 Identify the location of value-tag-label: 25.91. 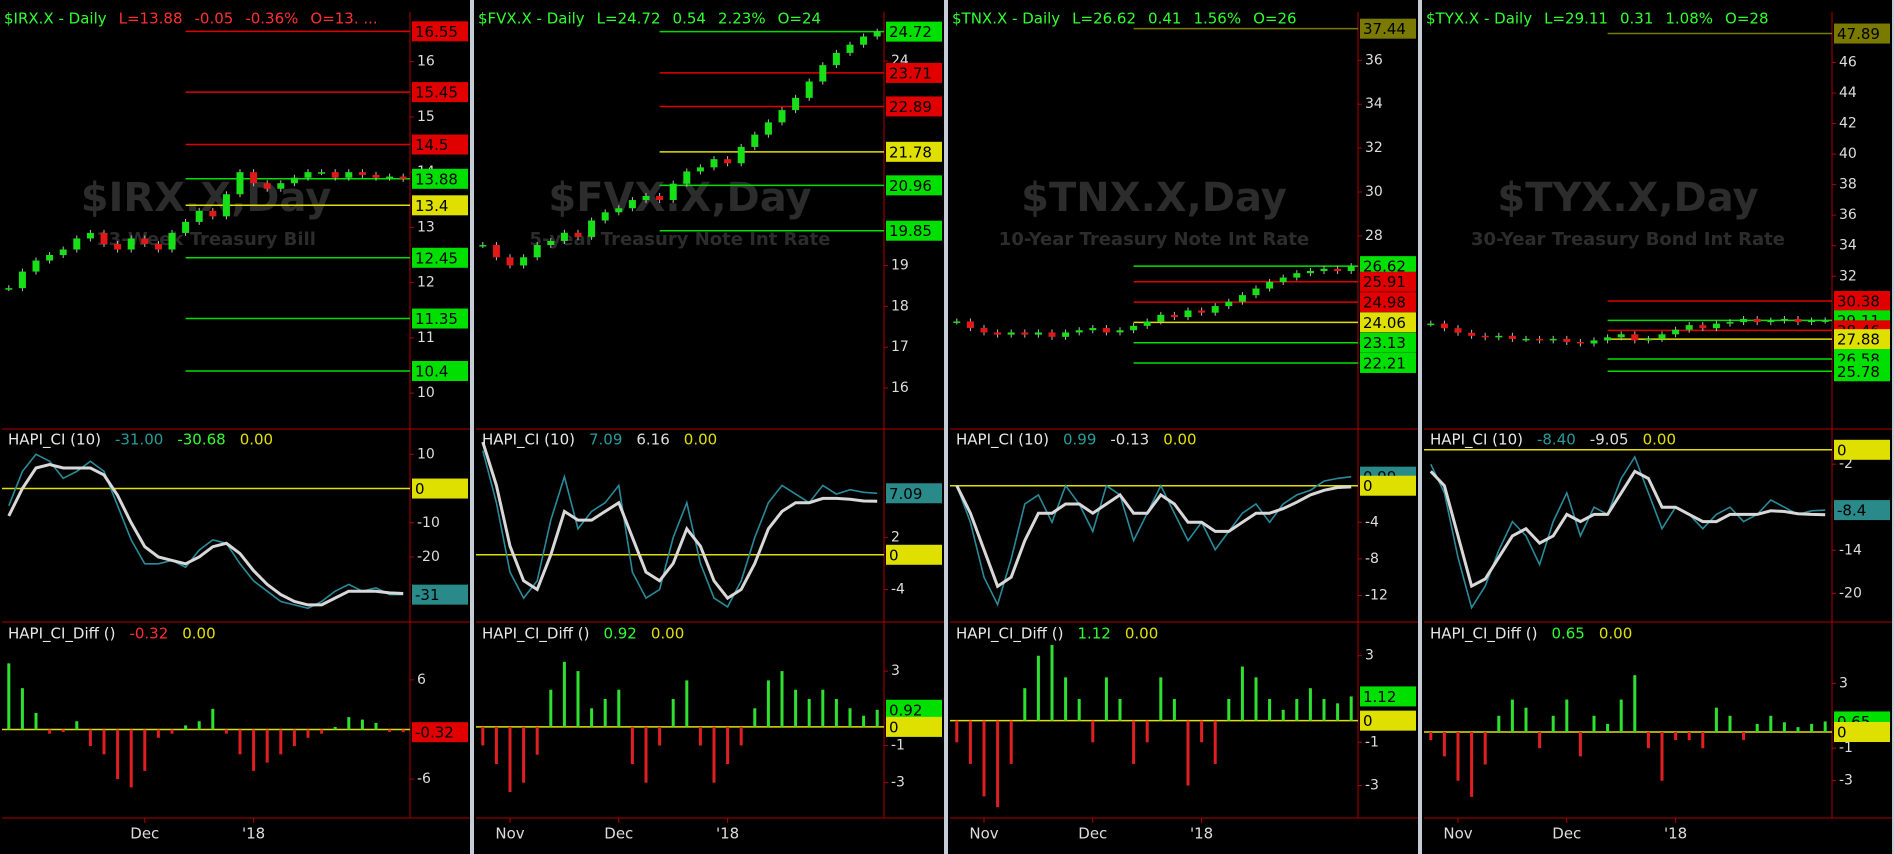
(1384, 282).